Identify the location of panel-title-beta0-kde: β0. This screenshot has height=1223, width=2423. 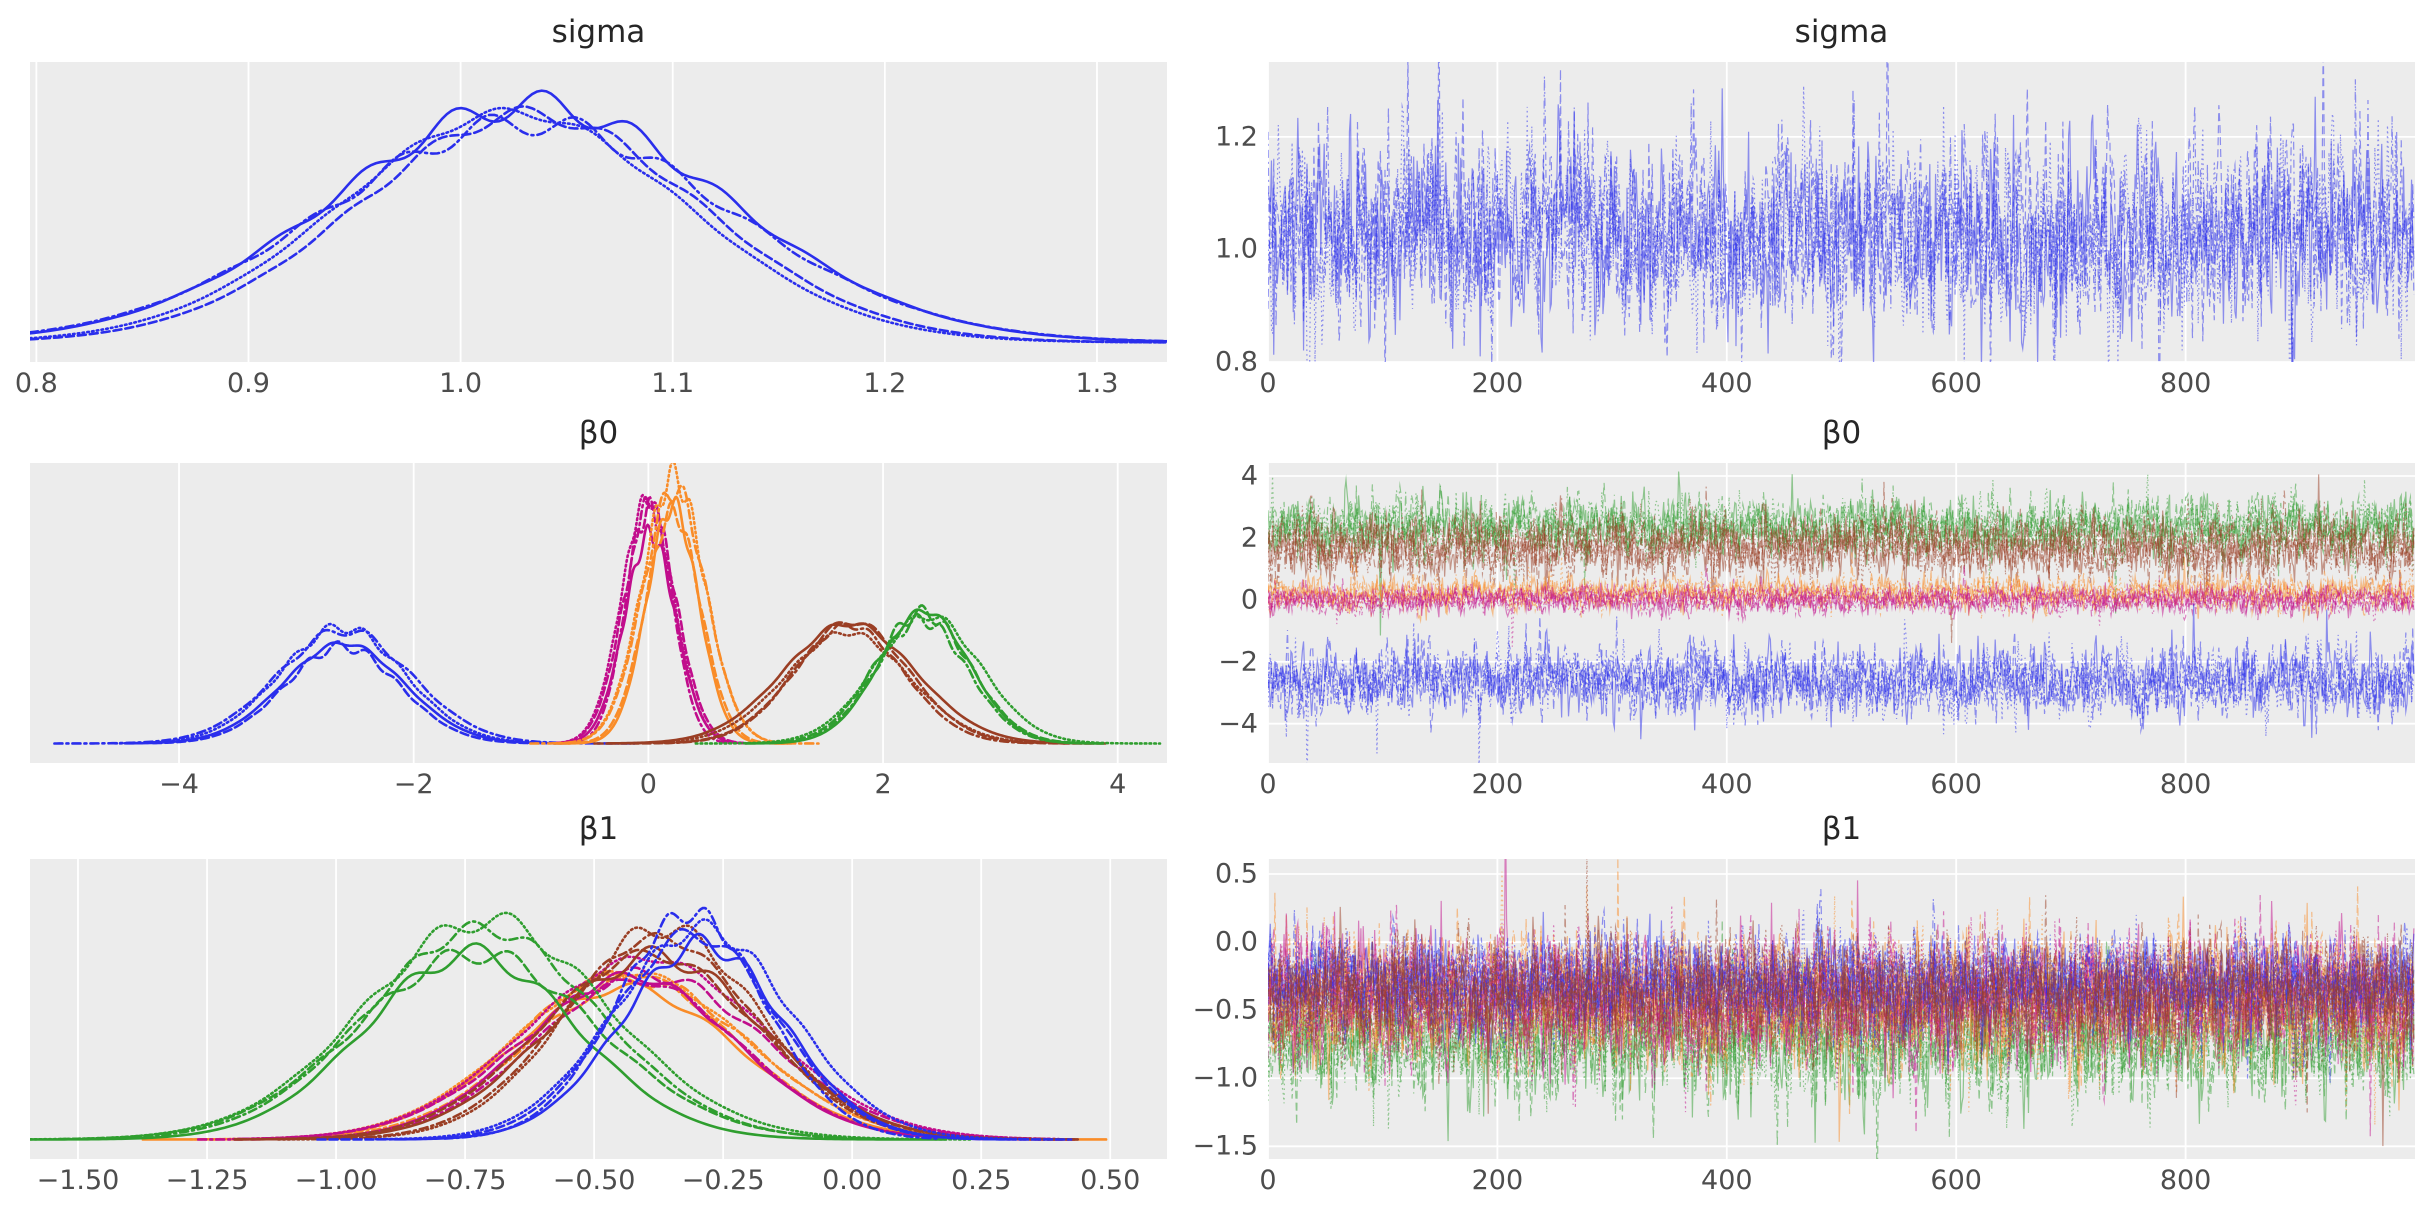
(598, 433).